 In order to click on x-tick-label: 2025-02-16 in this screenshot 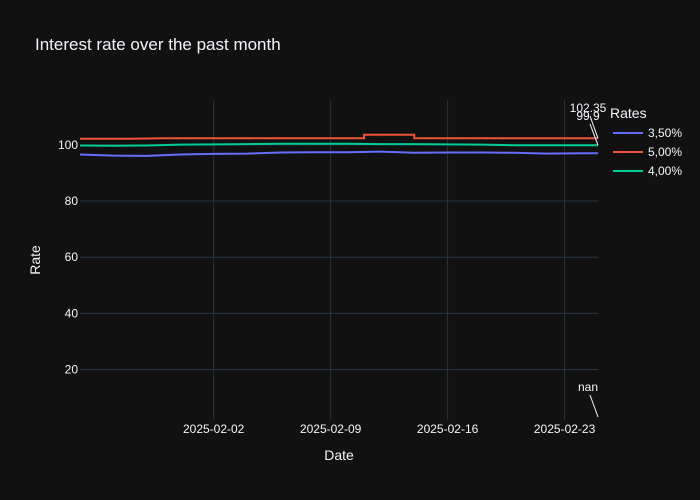, I will do `click(448, 429)`.